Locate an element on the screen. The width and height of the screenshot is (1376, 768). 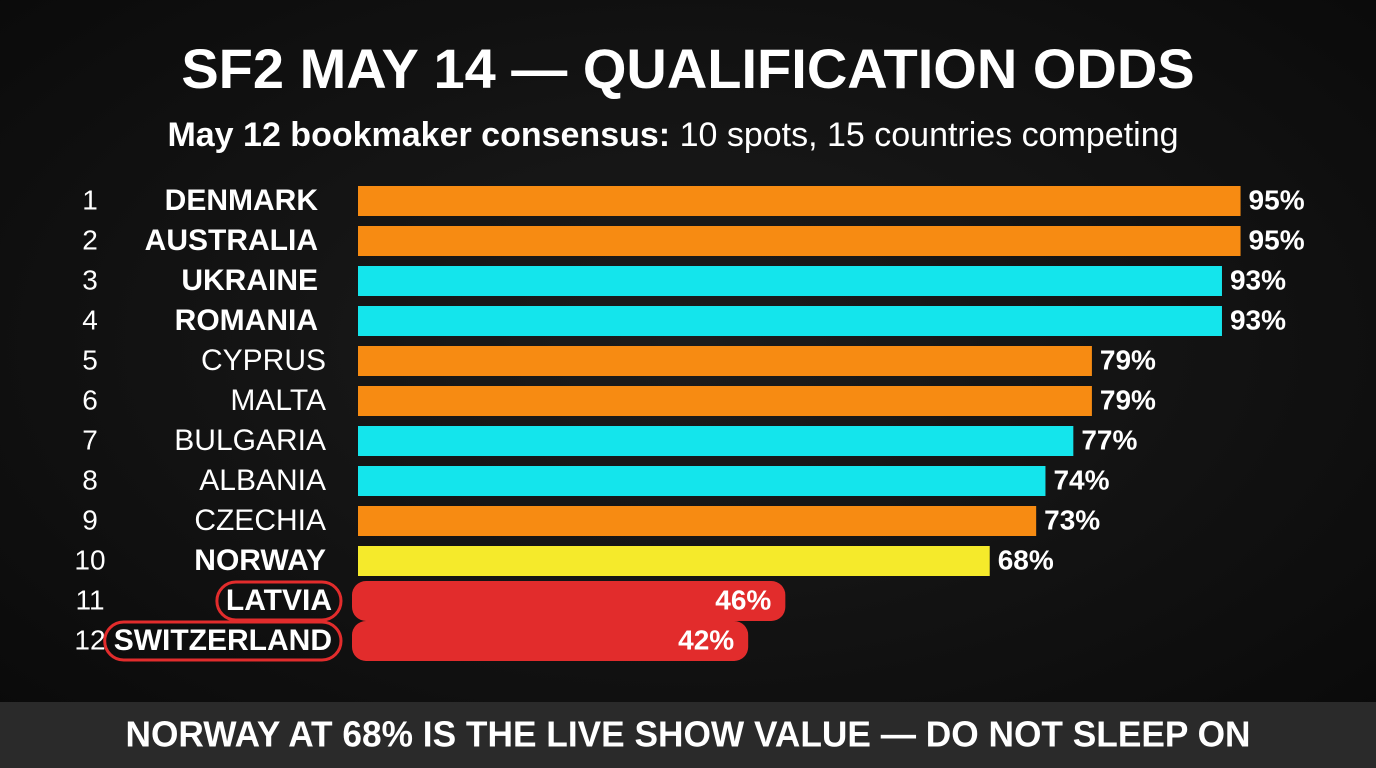
rank: 6 is located at coordinates (90, 399).